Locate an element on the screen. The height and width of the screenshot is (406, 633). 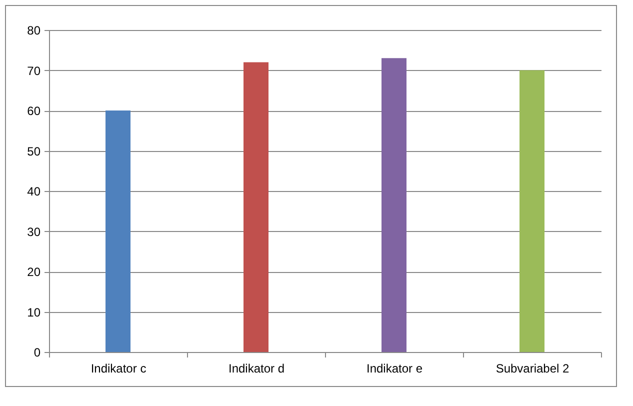
x-tick-label: Indikator e is located at coordinates (394, 369).